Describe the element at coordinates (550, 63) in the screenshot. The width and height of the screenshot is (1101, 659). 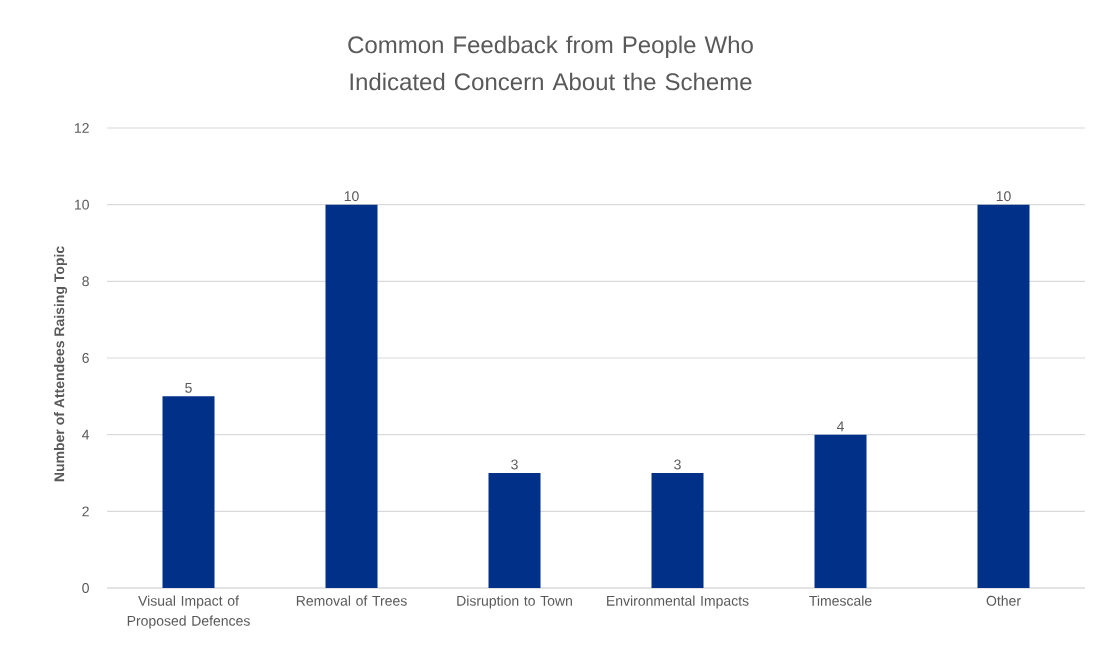
I see `chart-title: Common Feedback from People Who Indicated Concern About the Scheme` at that location.